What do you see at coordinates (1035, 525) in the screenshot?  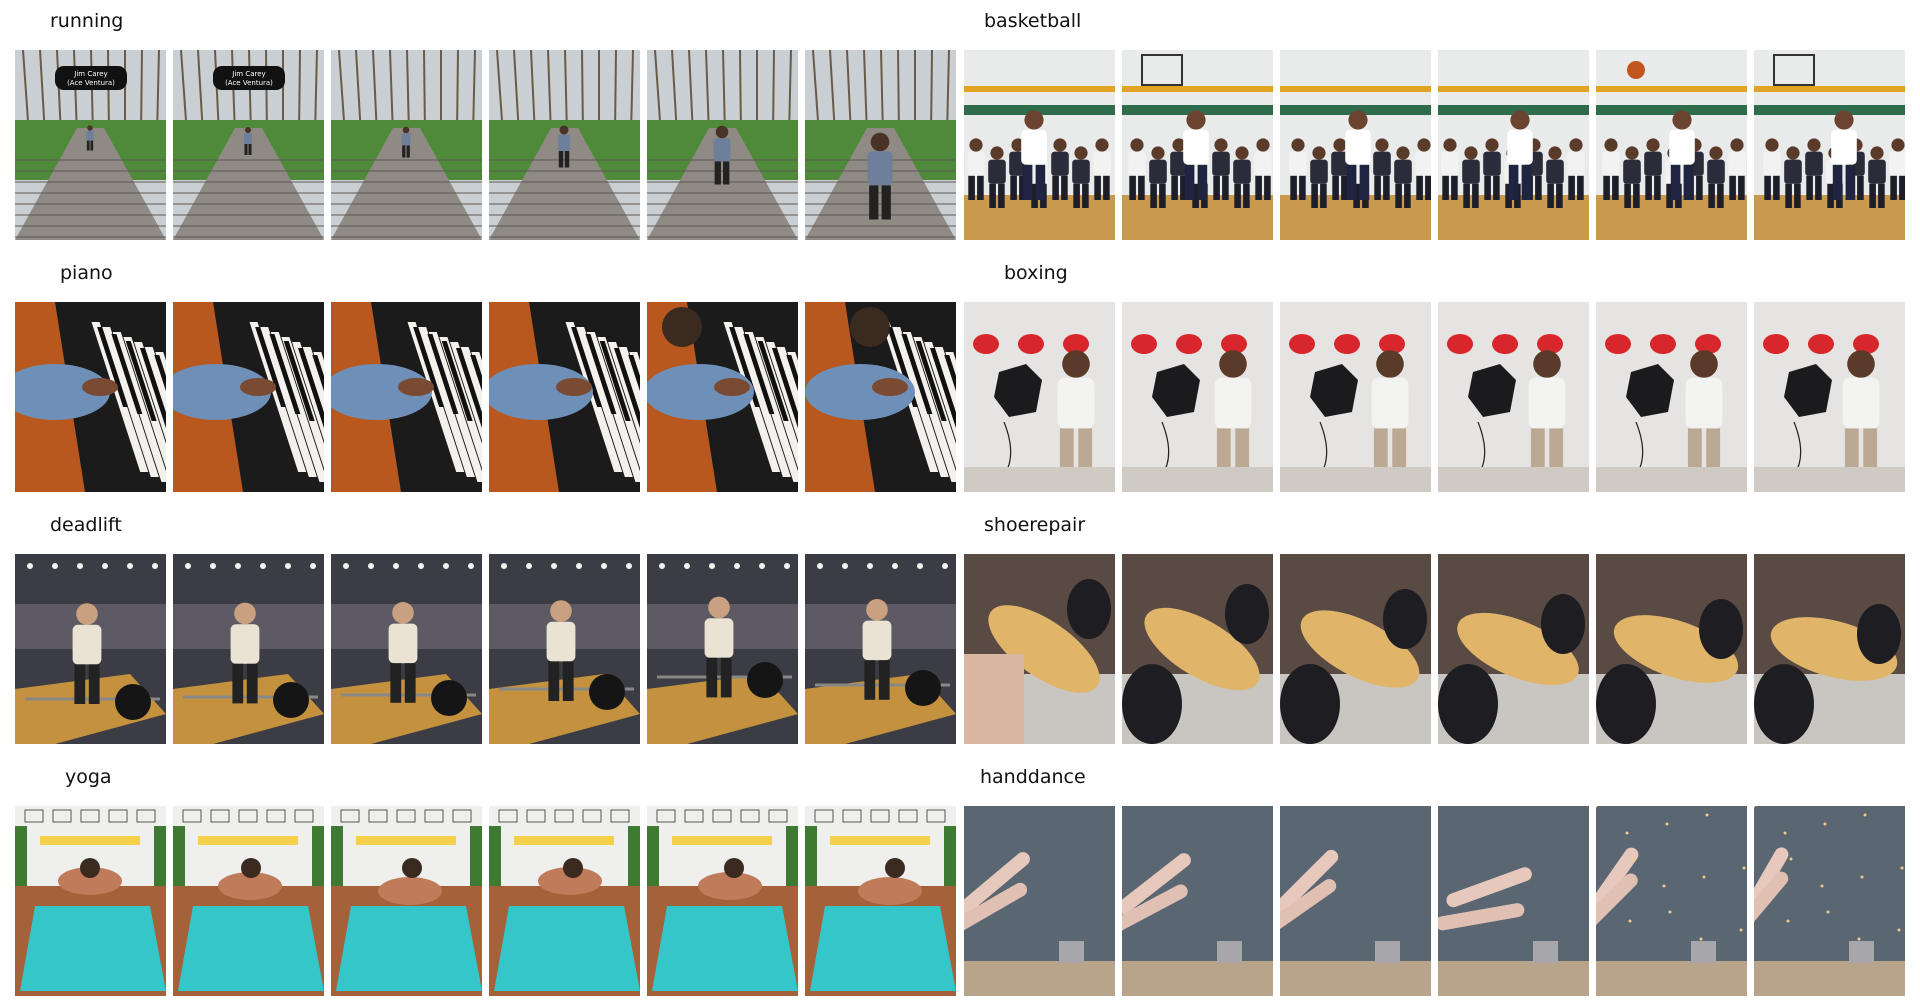 I see `group-label: shoerepair` at bounding box center [1035, 525].